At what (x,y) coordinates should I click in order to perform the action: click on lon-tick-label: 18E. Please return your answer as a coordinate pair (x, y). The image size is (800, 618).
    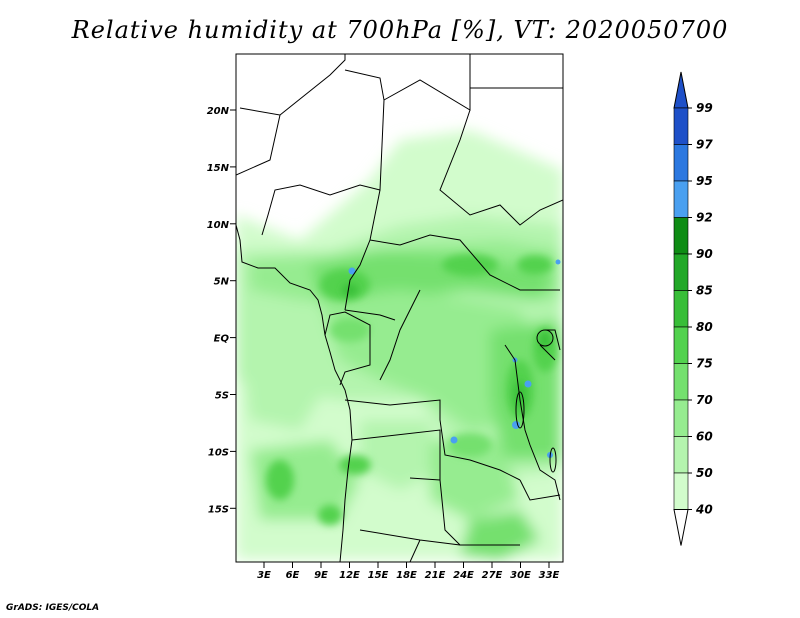
    Looking at the image, I should click on (406, 575).